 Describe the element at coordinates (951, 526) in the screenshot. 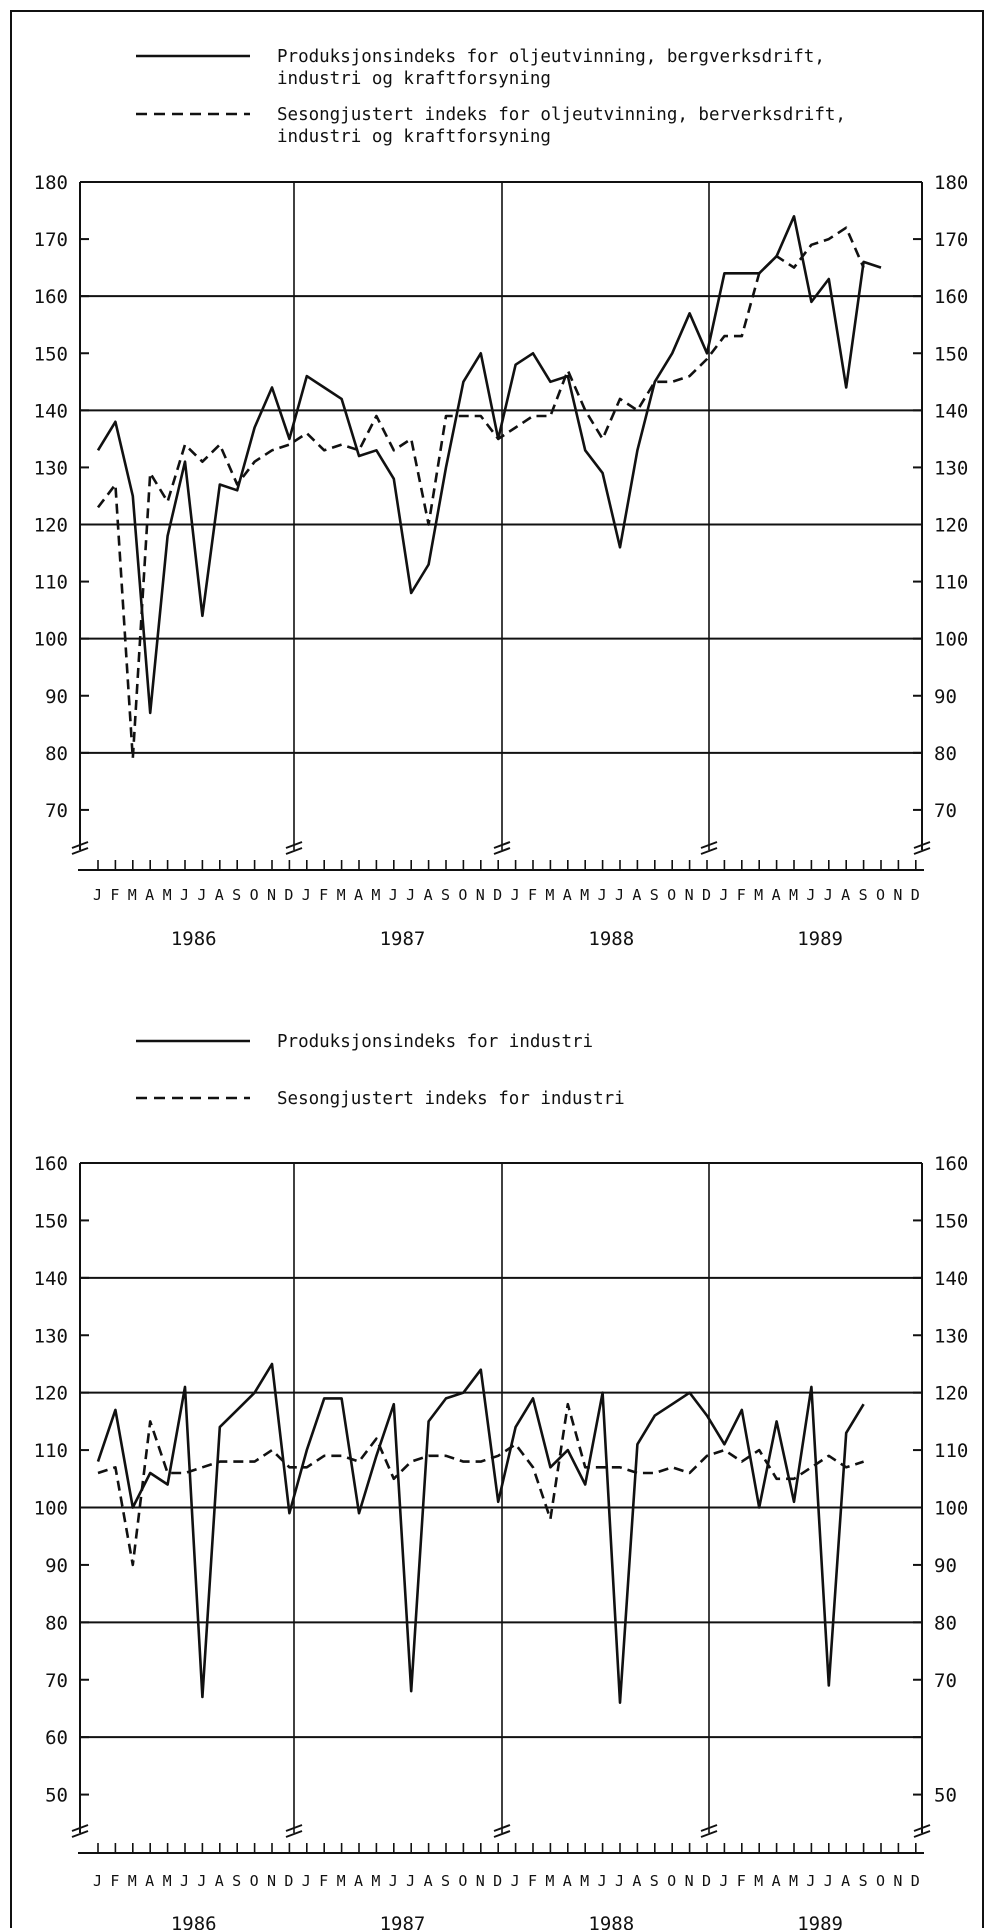

I see `y-tick-label-right: 120` at that location.